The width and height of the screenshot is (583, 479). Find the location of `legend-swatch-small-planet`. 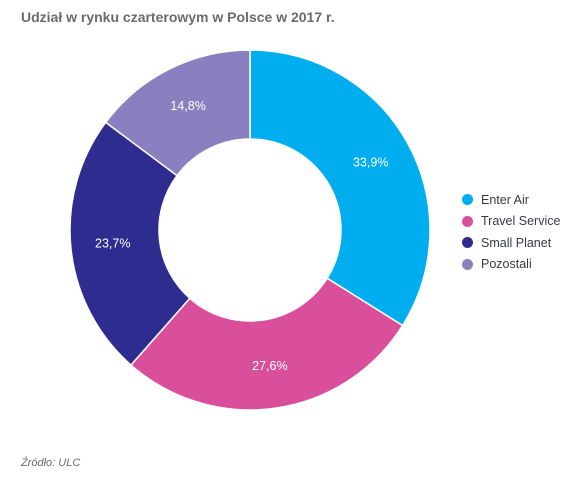

legend-swatch-small-planet is located at coordinates (467, 243).